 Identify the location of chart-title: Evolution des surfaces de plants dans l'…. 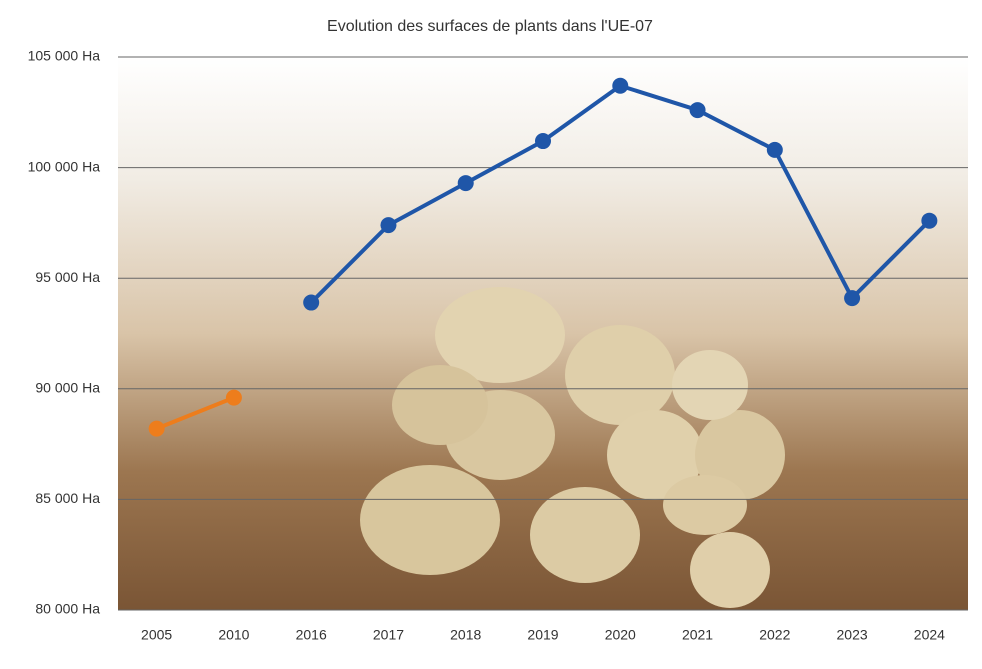
(490, 26).